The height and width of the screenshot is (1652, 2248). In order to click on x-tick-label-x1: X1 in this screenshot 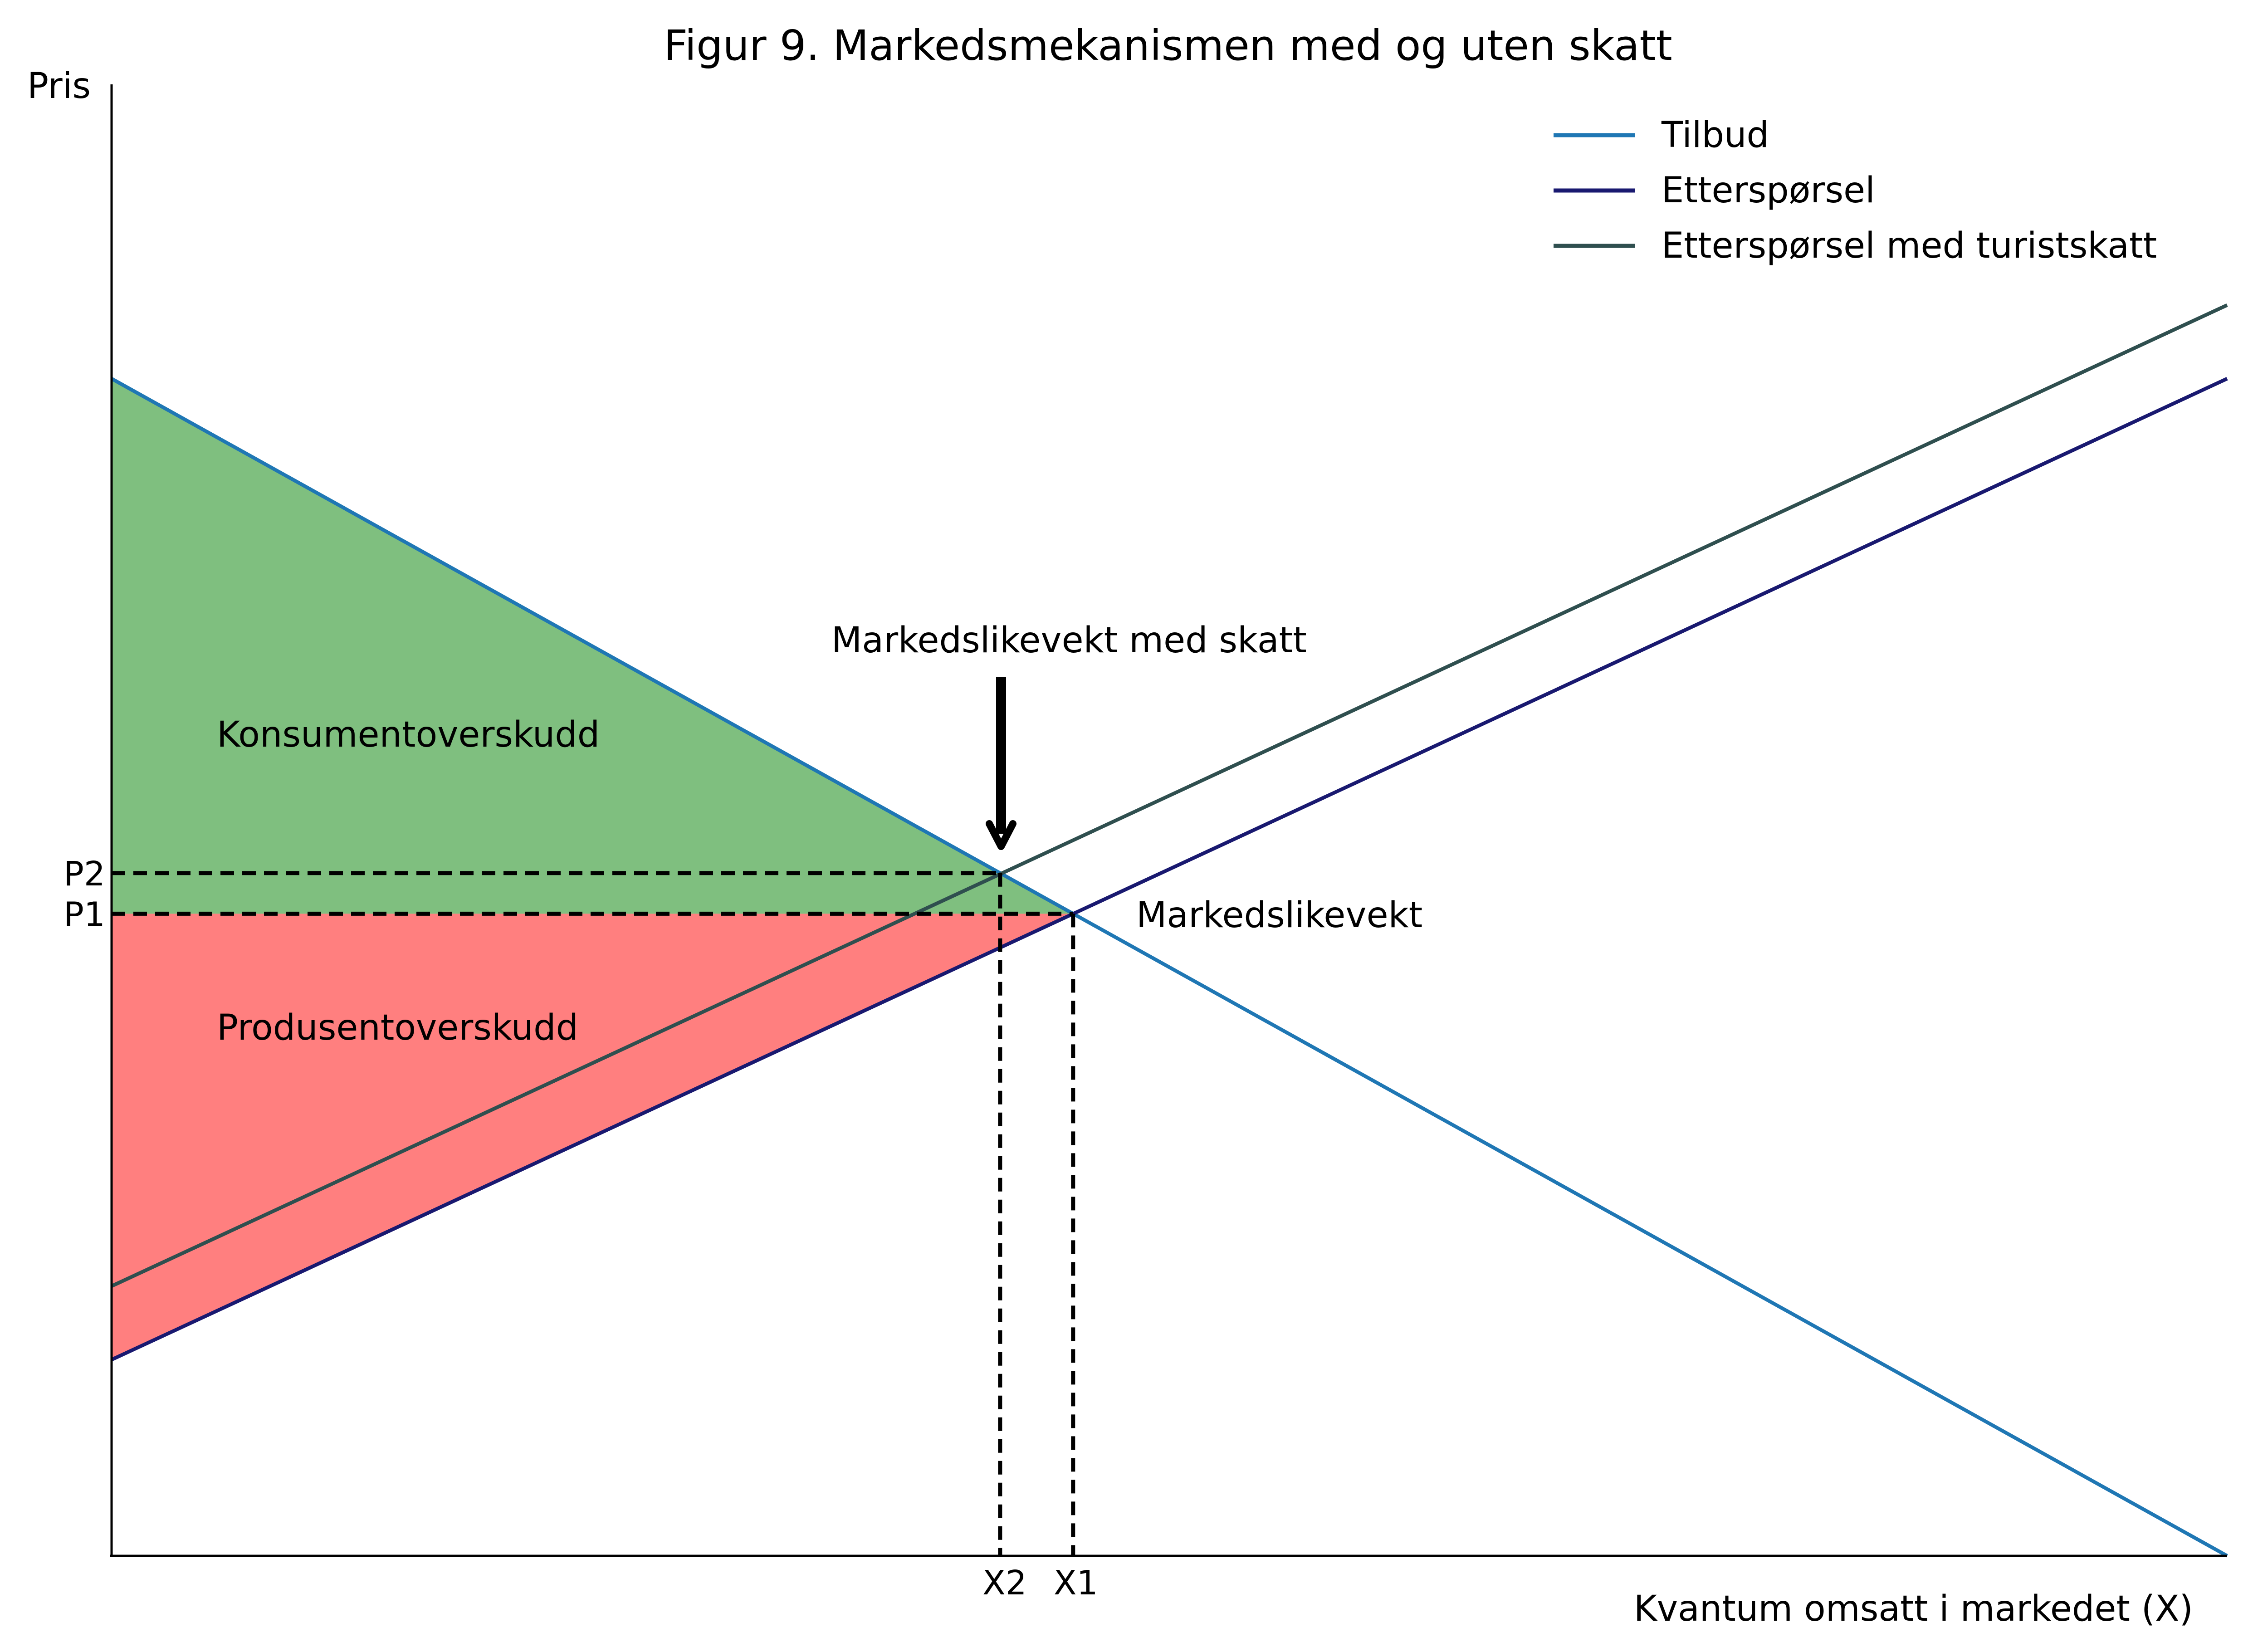, I will do `click(1076, 1583)`.